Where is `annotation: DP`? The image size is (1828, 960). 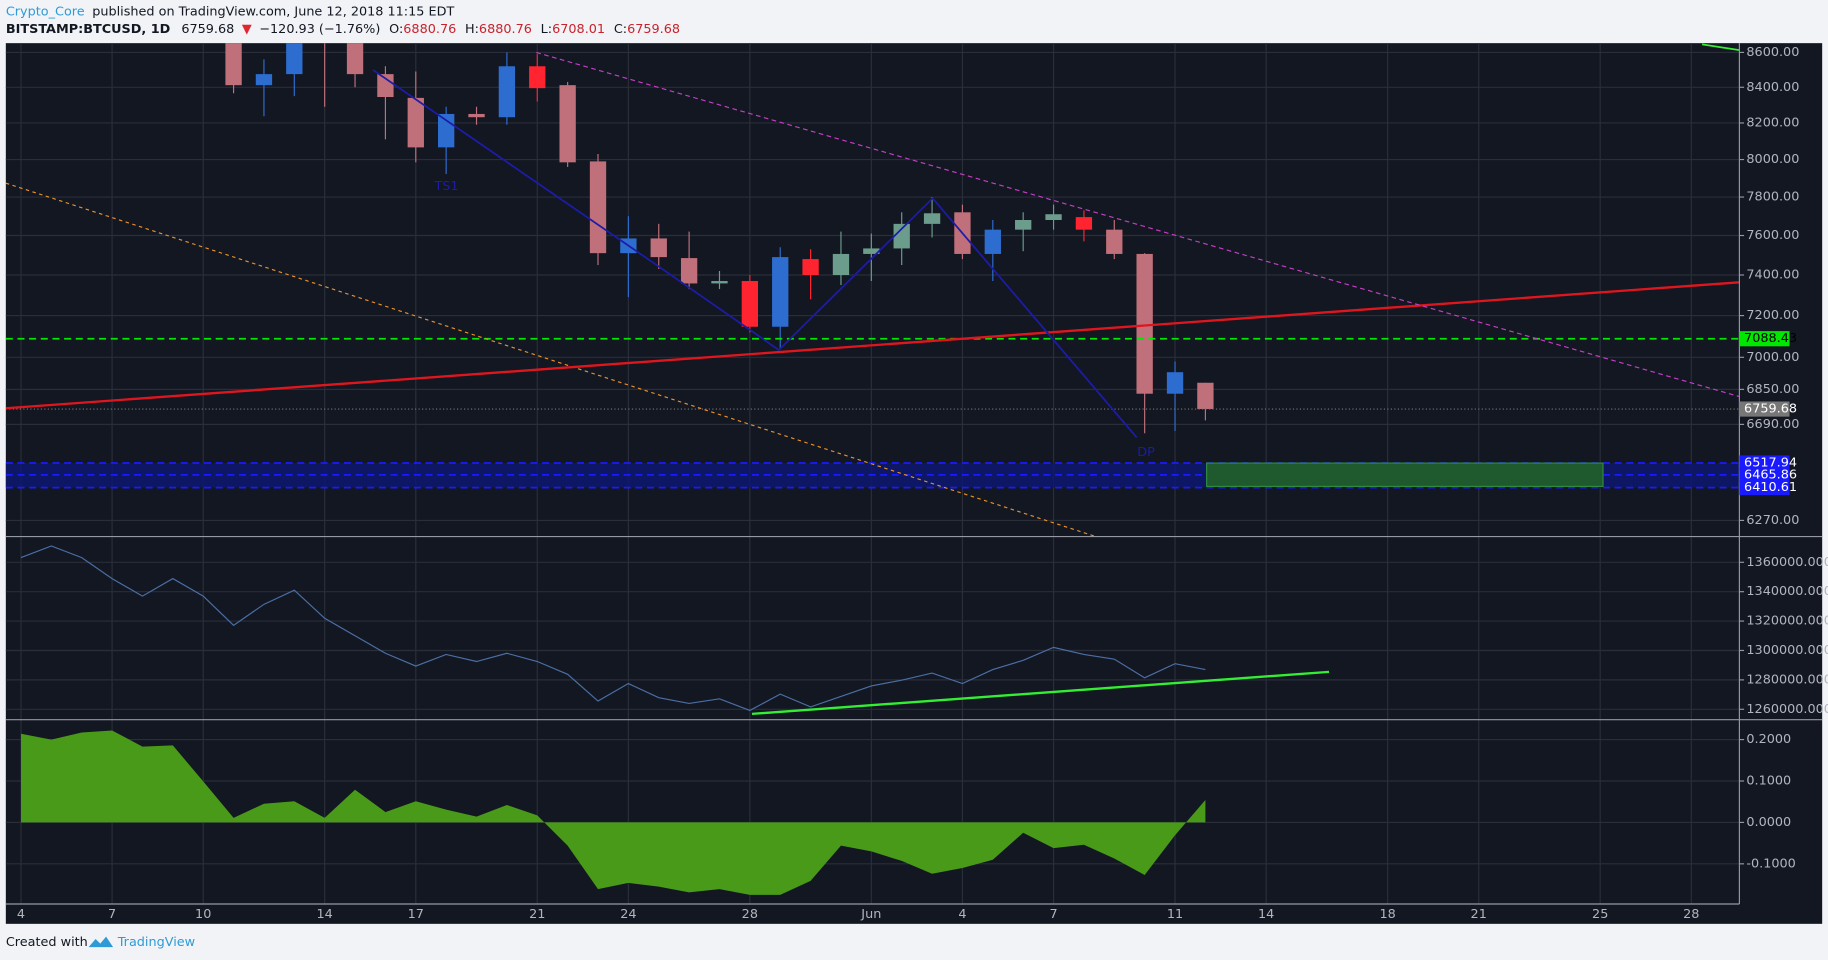
annotation: DP is located at coordinates (1146, 452).